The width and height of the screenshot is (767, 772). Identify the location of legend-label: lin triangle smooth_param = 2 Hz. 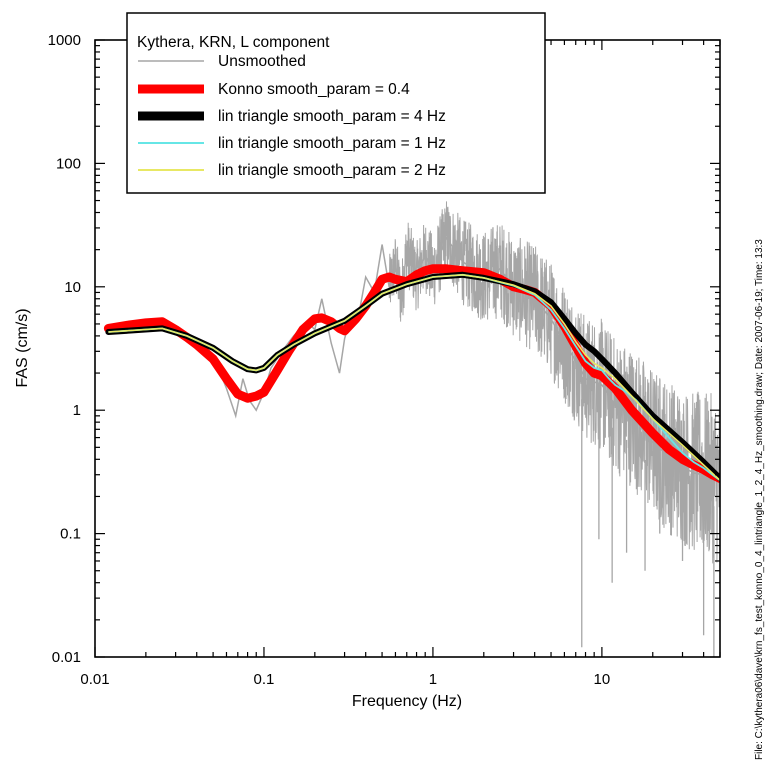
(332, 170).